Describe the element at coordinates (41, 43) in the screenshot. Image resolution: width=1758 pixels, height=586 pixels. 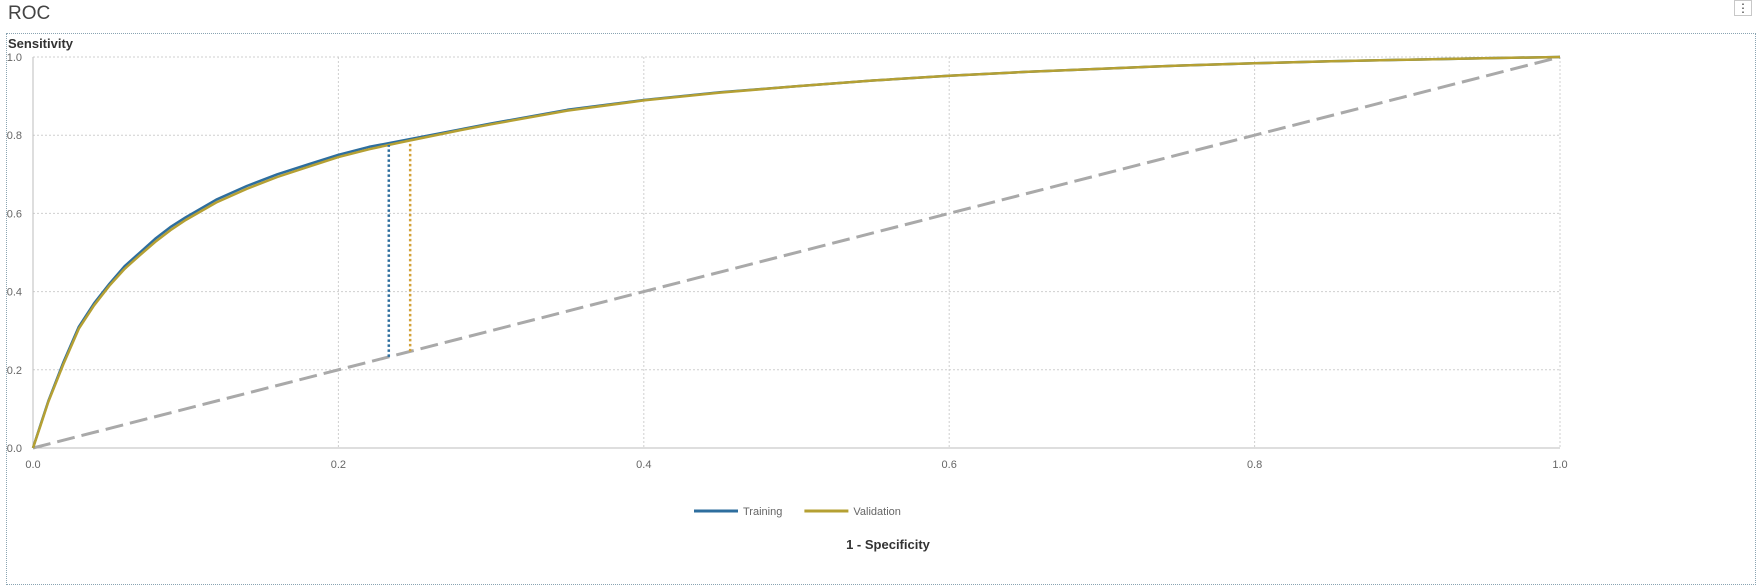
I see `y-axis-label: Sensitivity` at that location.